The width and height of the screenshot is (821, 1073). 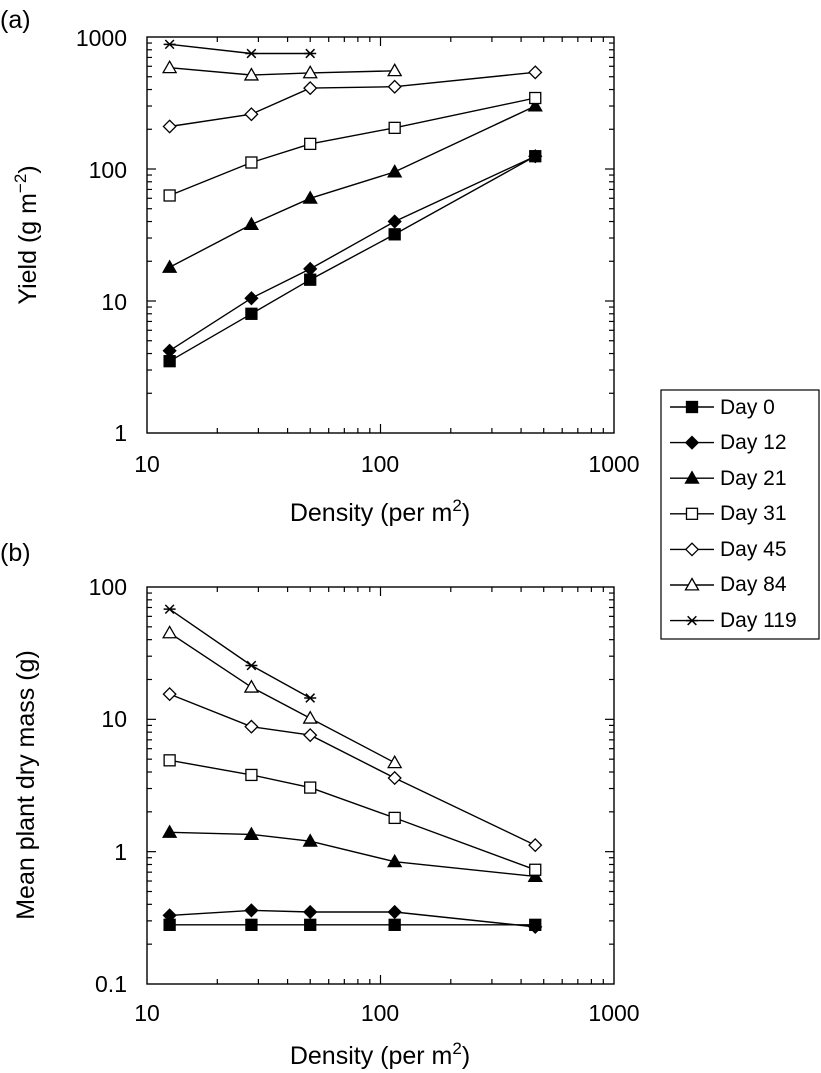 I want to click on panel-b-y-tick-label-1: 1, so click(x=120, y=852).